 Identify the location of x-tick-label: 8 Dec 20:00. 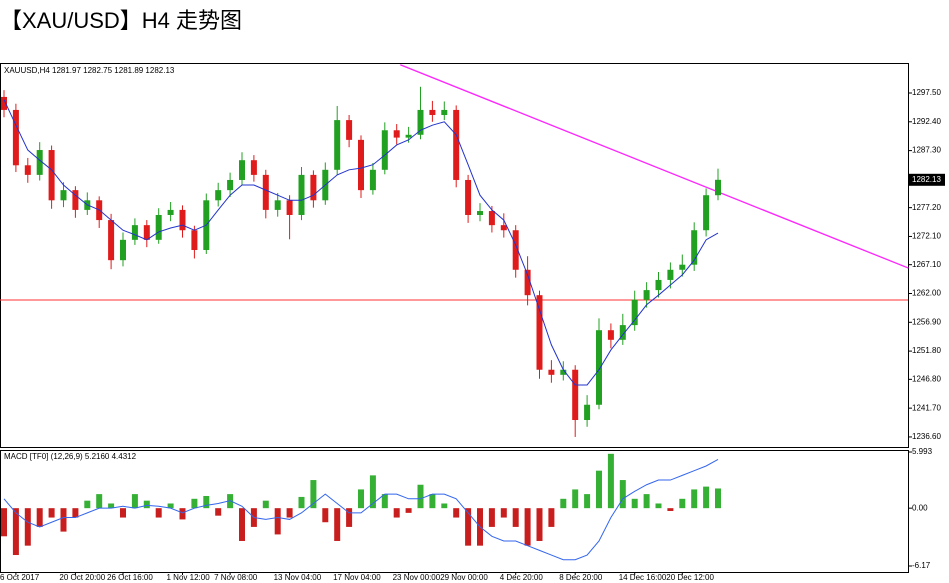
(581, 577).